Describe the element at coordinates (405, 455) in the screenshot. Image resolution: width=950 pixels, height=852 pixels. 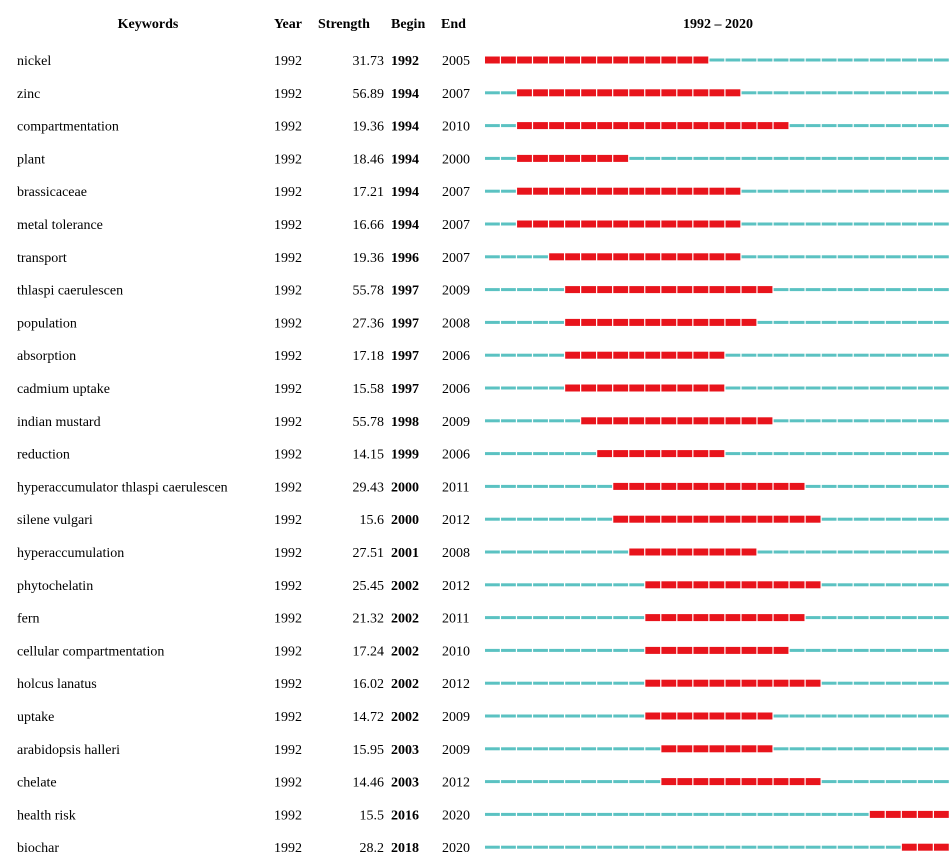
I see `begin-value: 1999` at that location.